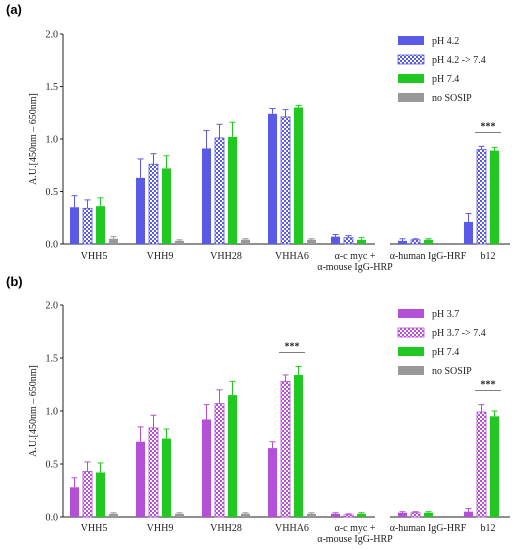 This screenshot has width=528, height=550. I want to click on panel-label: (a), so click(14, 9).